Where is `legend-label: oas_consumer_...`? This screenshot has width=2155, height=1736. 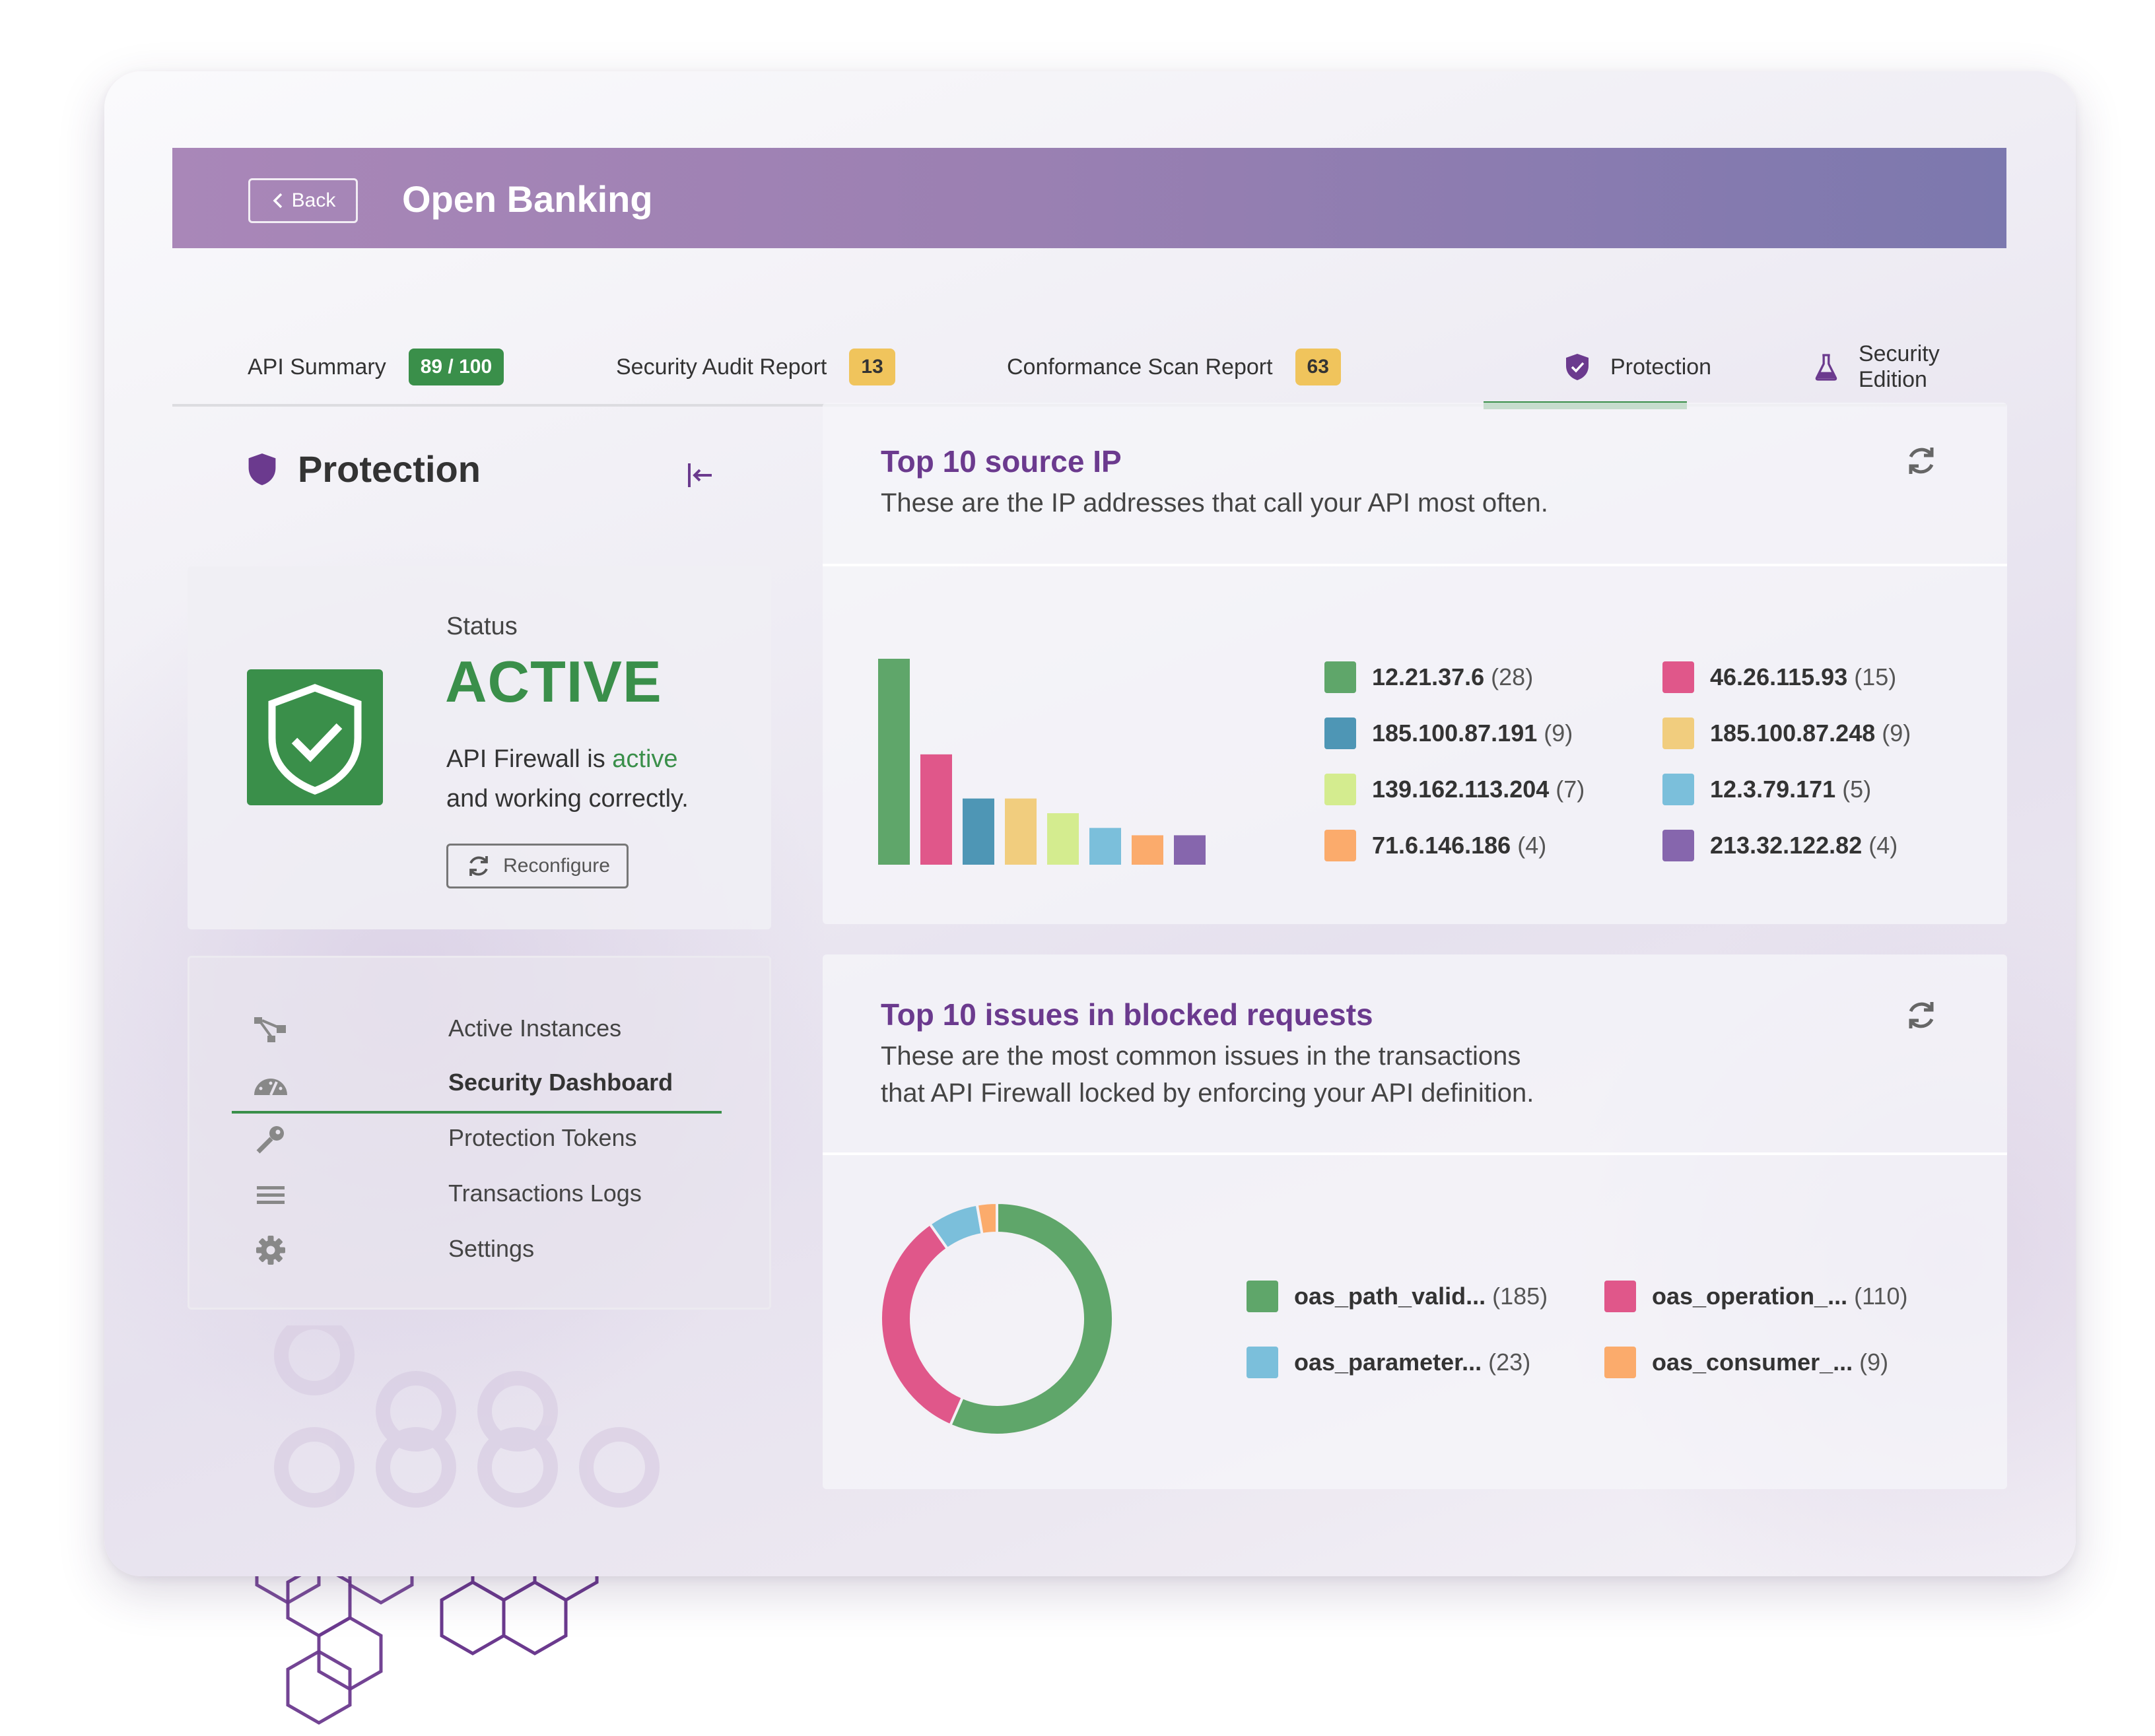 legend-label: oas_consumer_... is located at coordinates (1753, 1362).